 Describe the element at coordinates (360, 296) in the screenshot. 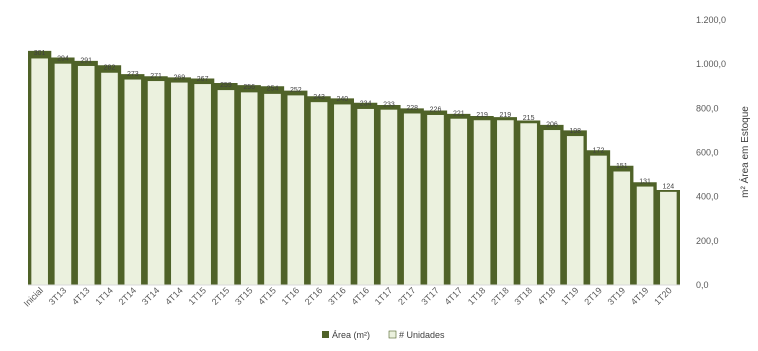

I see `x-tick-label: 4T16` at that location.